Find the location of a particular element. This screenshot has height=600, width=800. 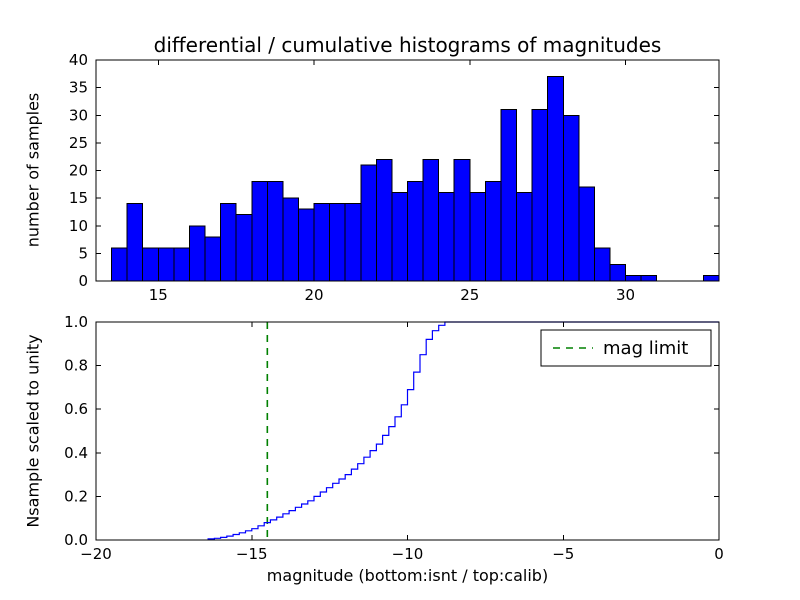

y-tick-label: 20 is located at coordinates (78, 171).